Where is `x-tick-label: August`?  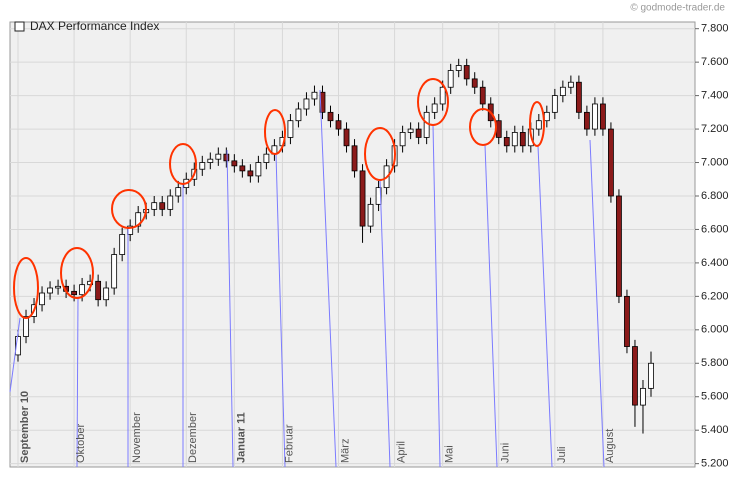 x-tick-label: August is located at coordinates (610, 446).